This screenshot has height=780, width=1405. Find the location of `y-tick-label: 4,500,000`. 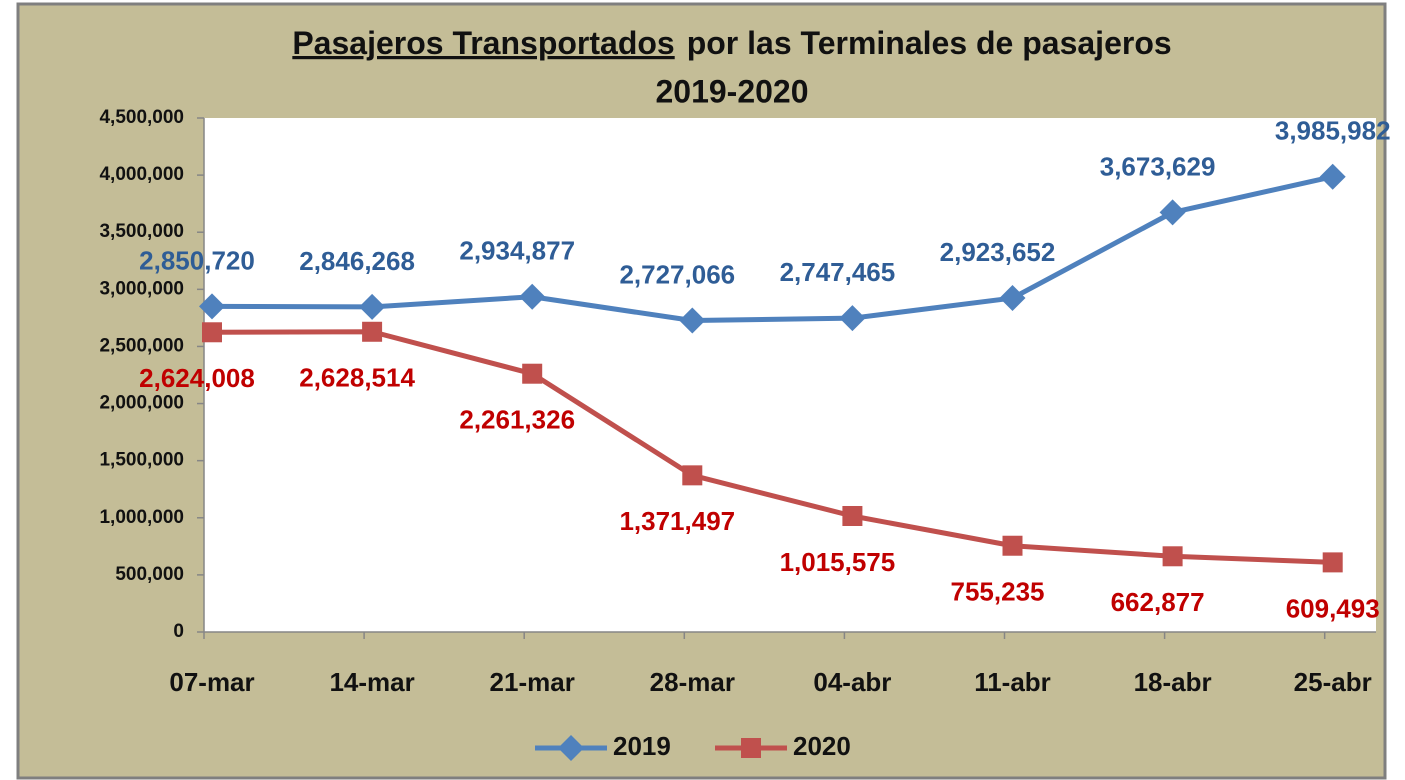

y-tick-label: 4,500,000 is located at coordinates (141, 117).